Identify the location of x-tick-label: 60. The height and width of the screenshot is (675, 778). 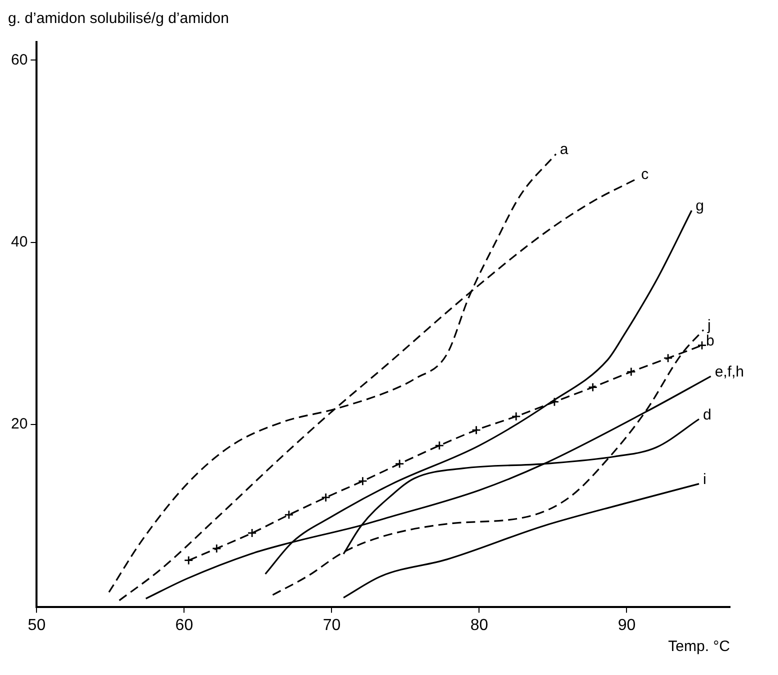
(184, 625).